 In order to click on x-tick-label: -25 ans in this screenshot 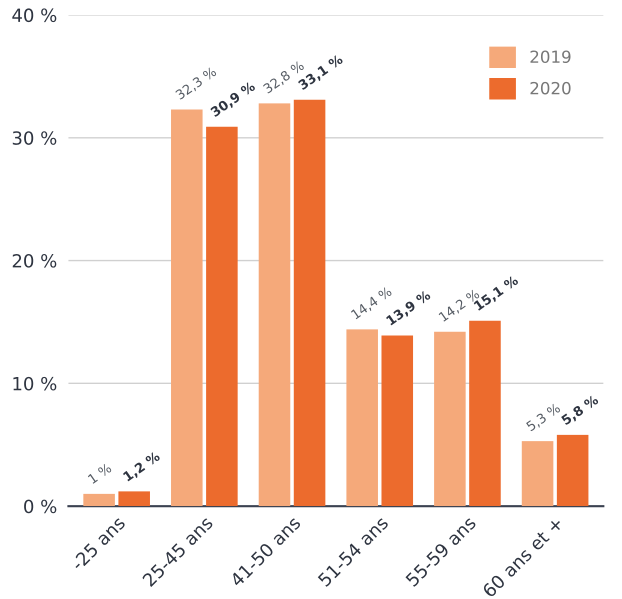, I will do `click(98, 543)`.